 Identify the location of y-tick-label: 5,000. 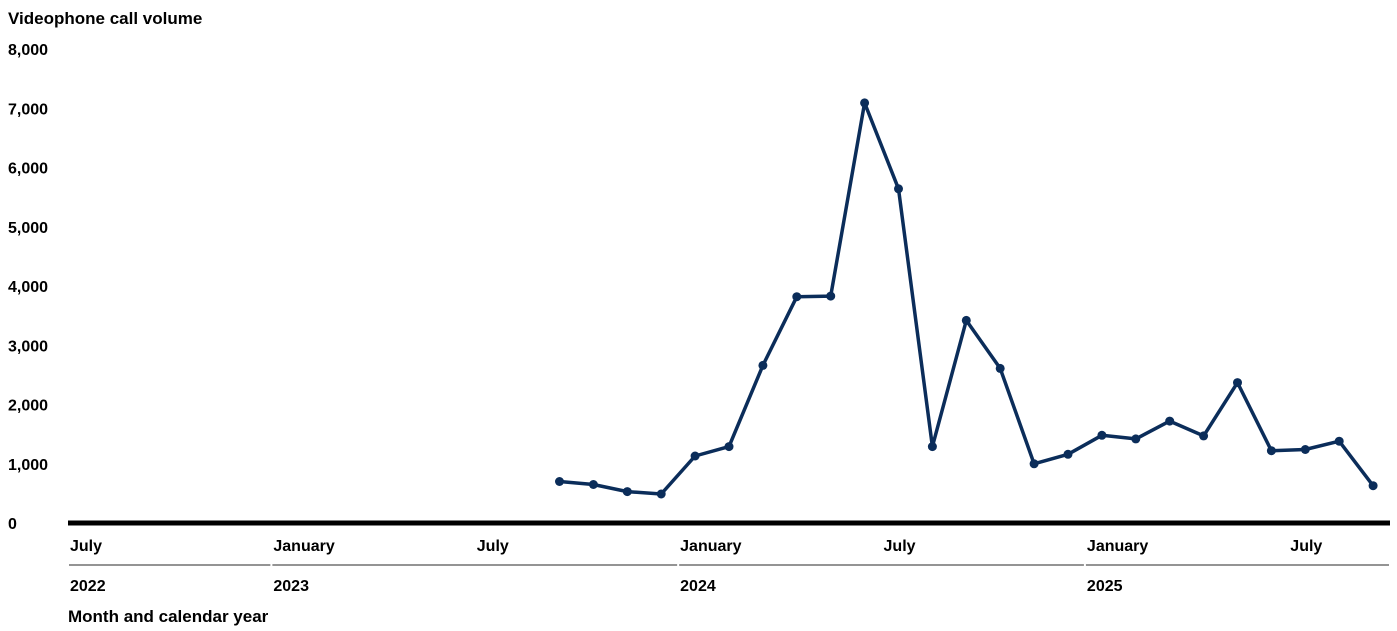
(28, 228).